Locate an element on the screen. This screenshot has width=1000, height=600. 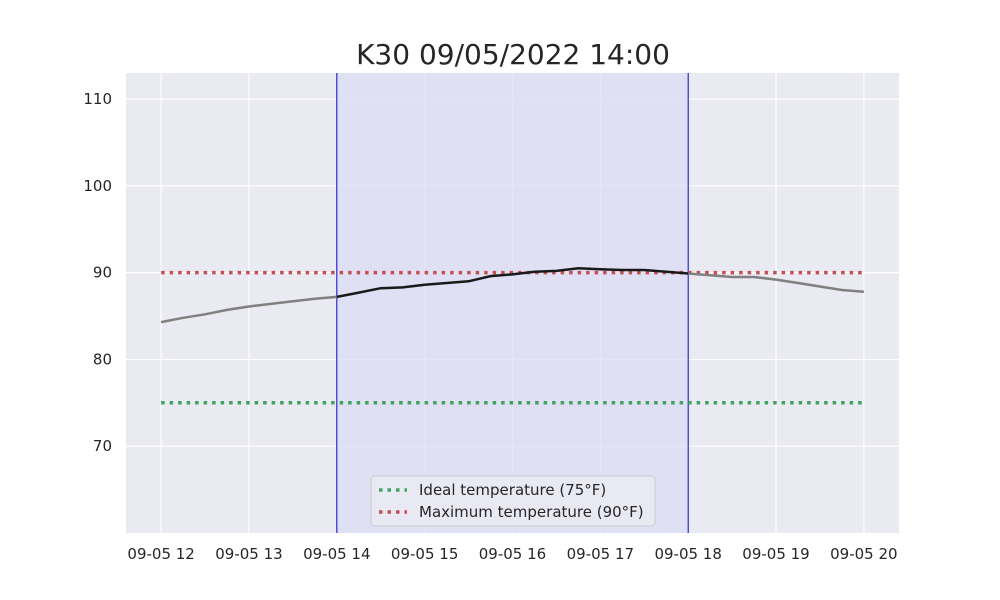
y-tick-label: 80 is located at coordinates (102, 359).